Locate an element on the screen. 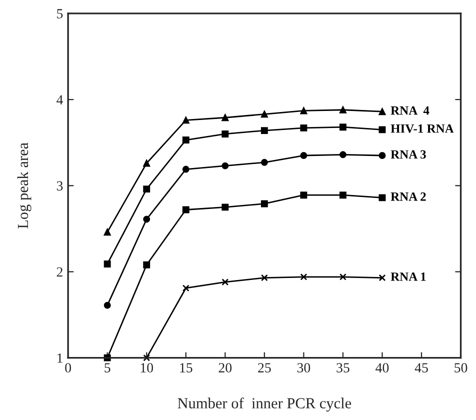 This screenshot has height=420, width=476. x-tick-label: 15 is located at coordinates (186, 367).